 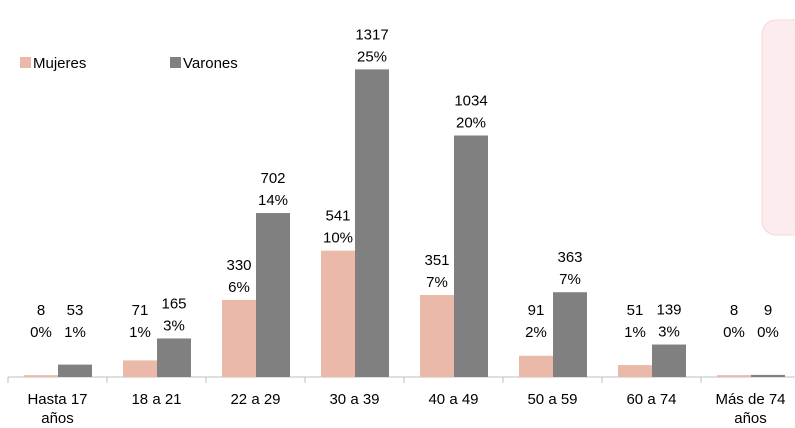 I want to click on data-label: 1034, so click(x=470, y=100).